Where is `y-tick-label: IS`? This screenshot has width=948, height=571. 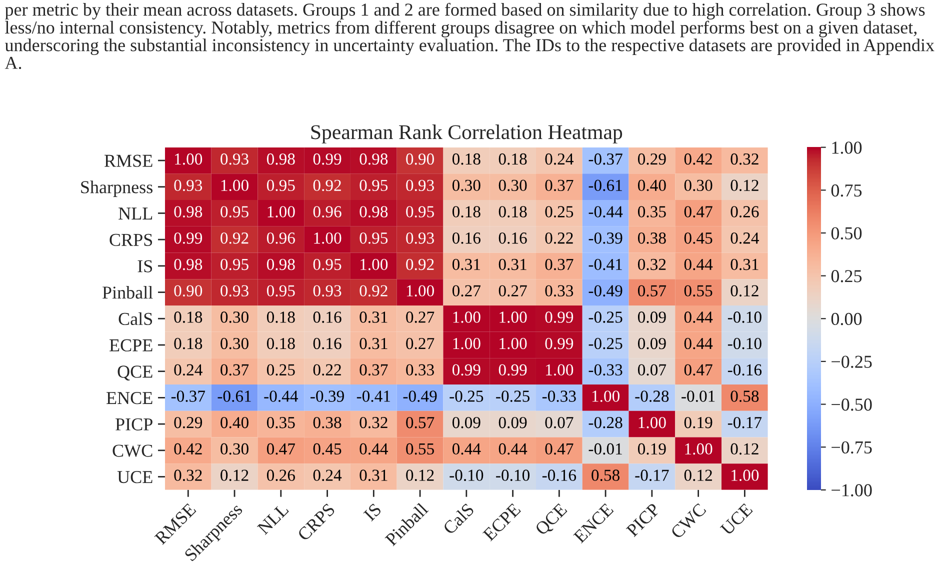 y-tick-label: IS is located at coordinates (145, 266).